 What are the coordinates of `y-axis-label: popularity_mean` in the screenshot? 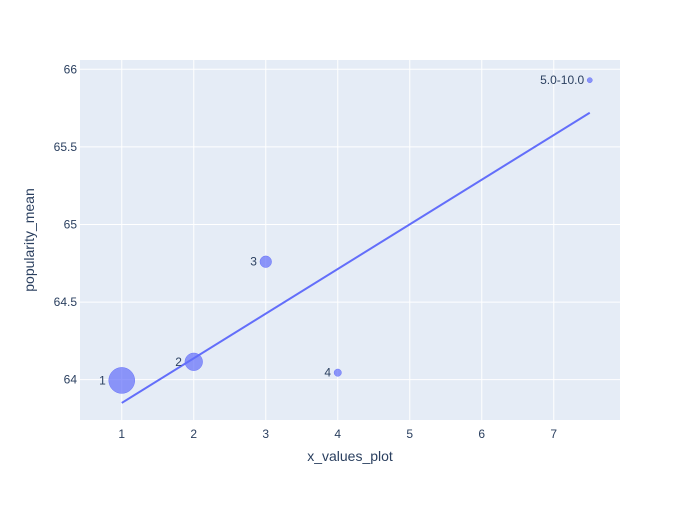 It's located at (29, 240).